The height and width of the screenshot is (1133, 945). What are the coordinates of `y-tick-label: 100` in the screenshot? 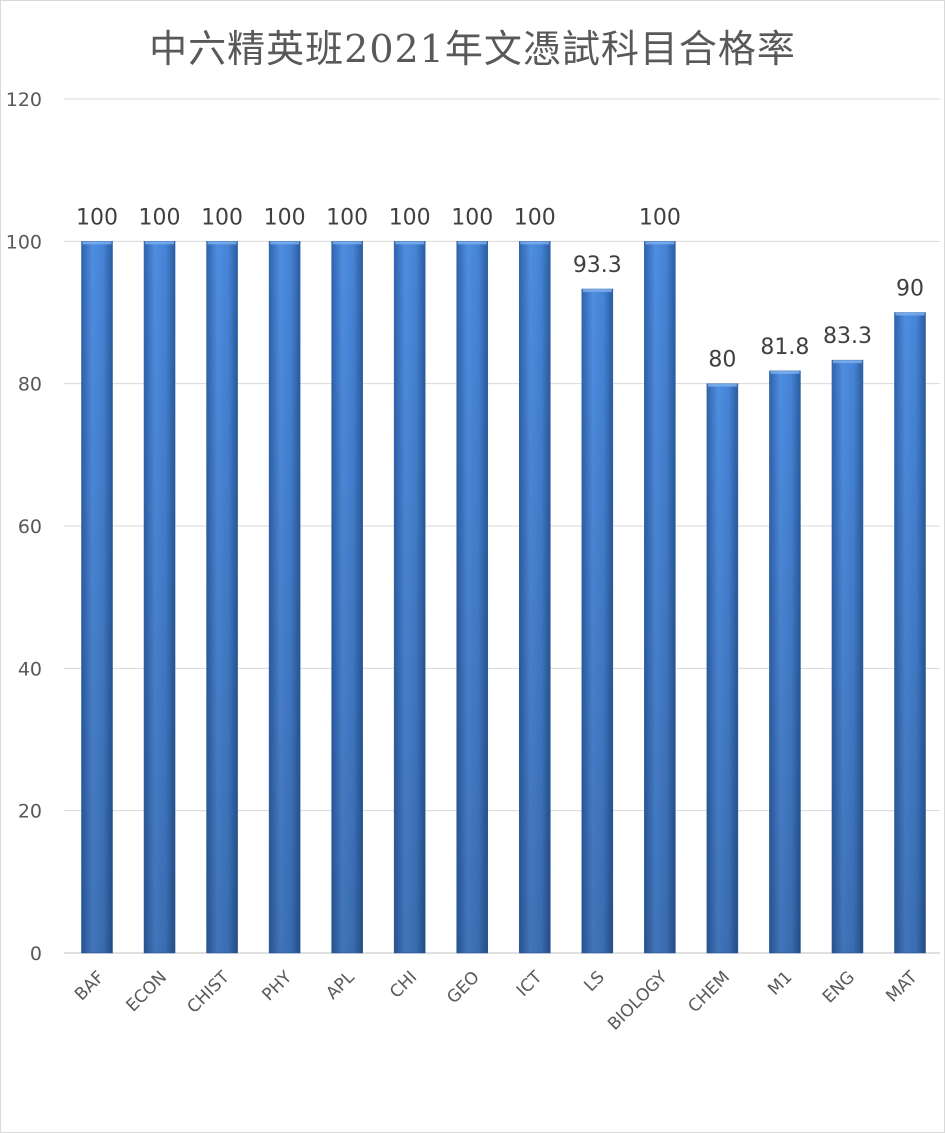 It's located at (24, 242).